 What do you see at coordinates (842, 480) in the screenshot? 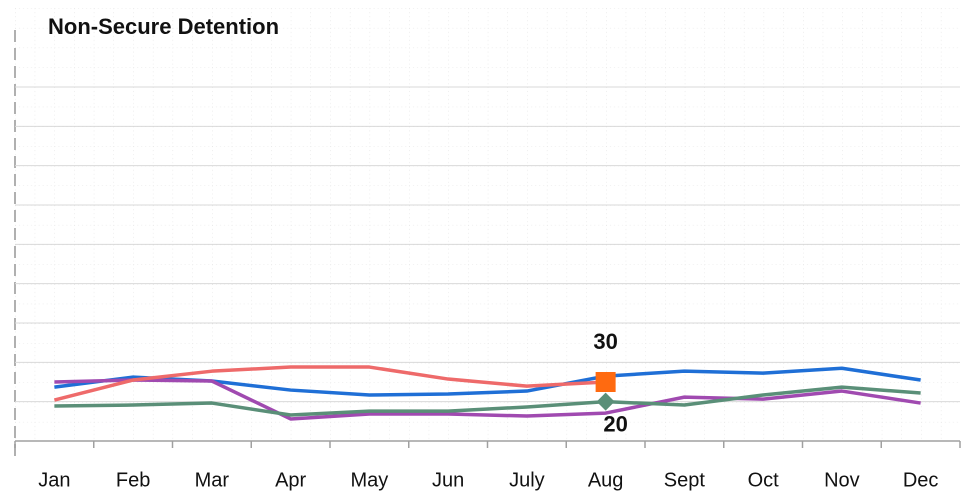
I see `x-tick-label: Nov` at bounding box center [842, 480].